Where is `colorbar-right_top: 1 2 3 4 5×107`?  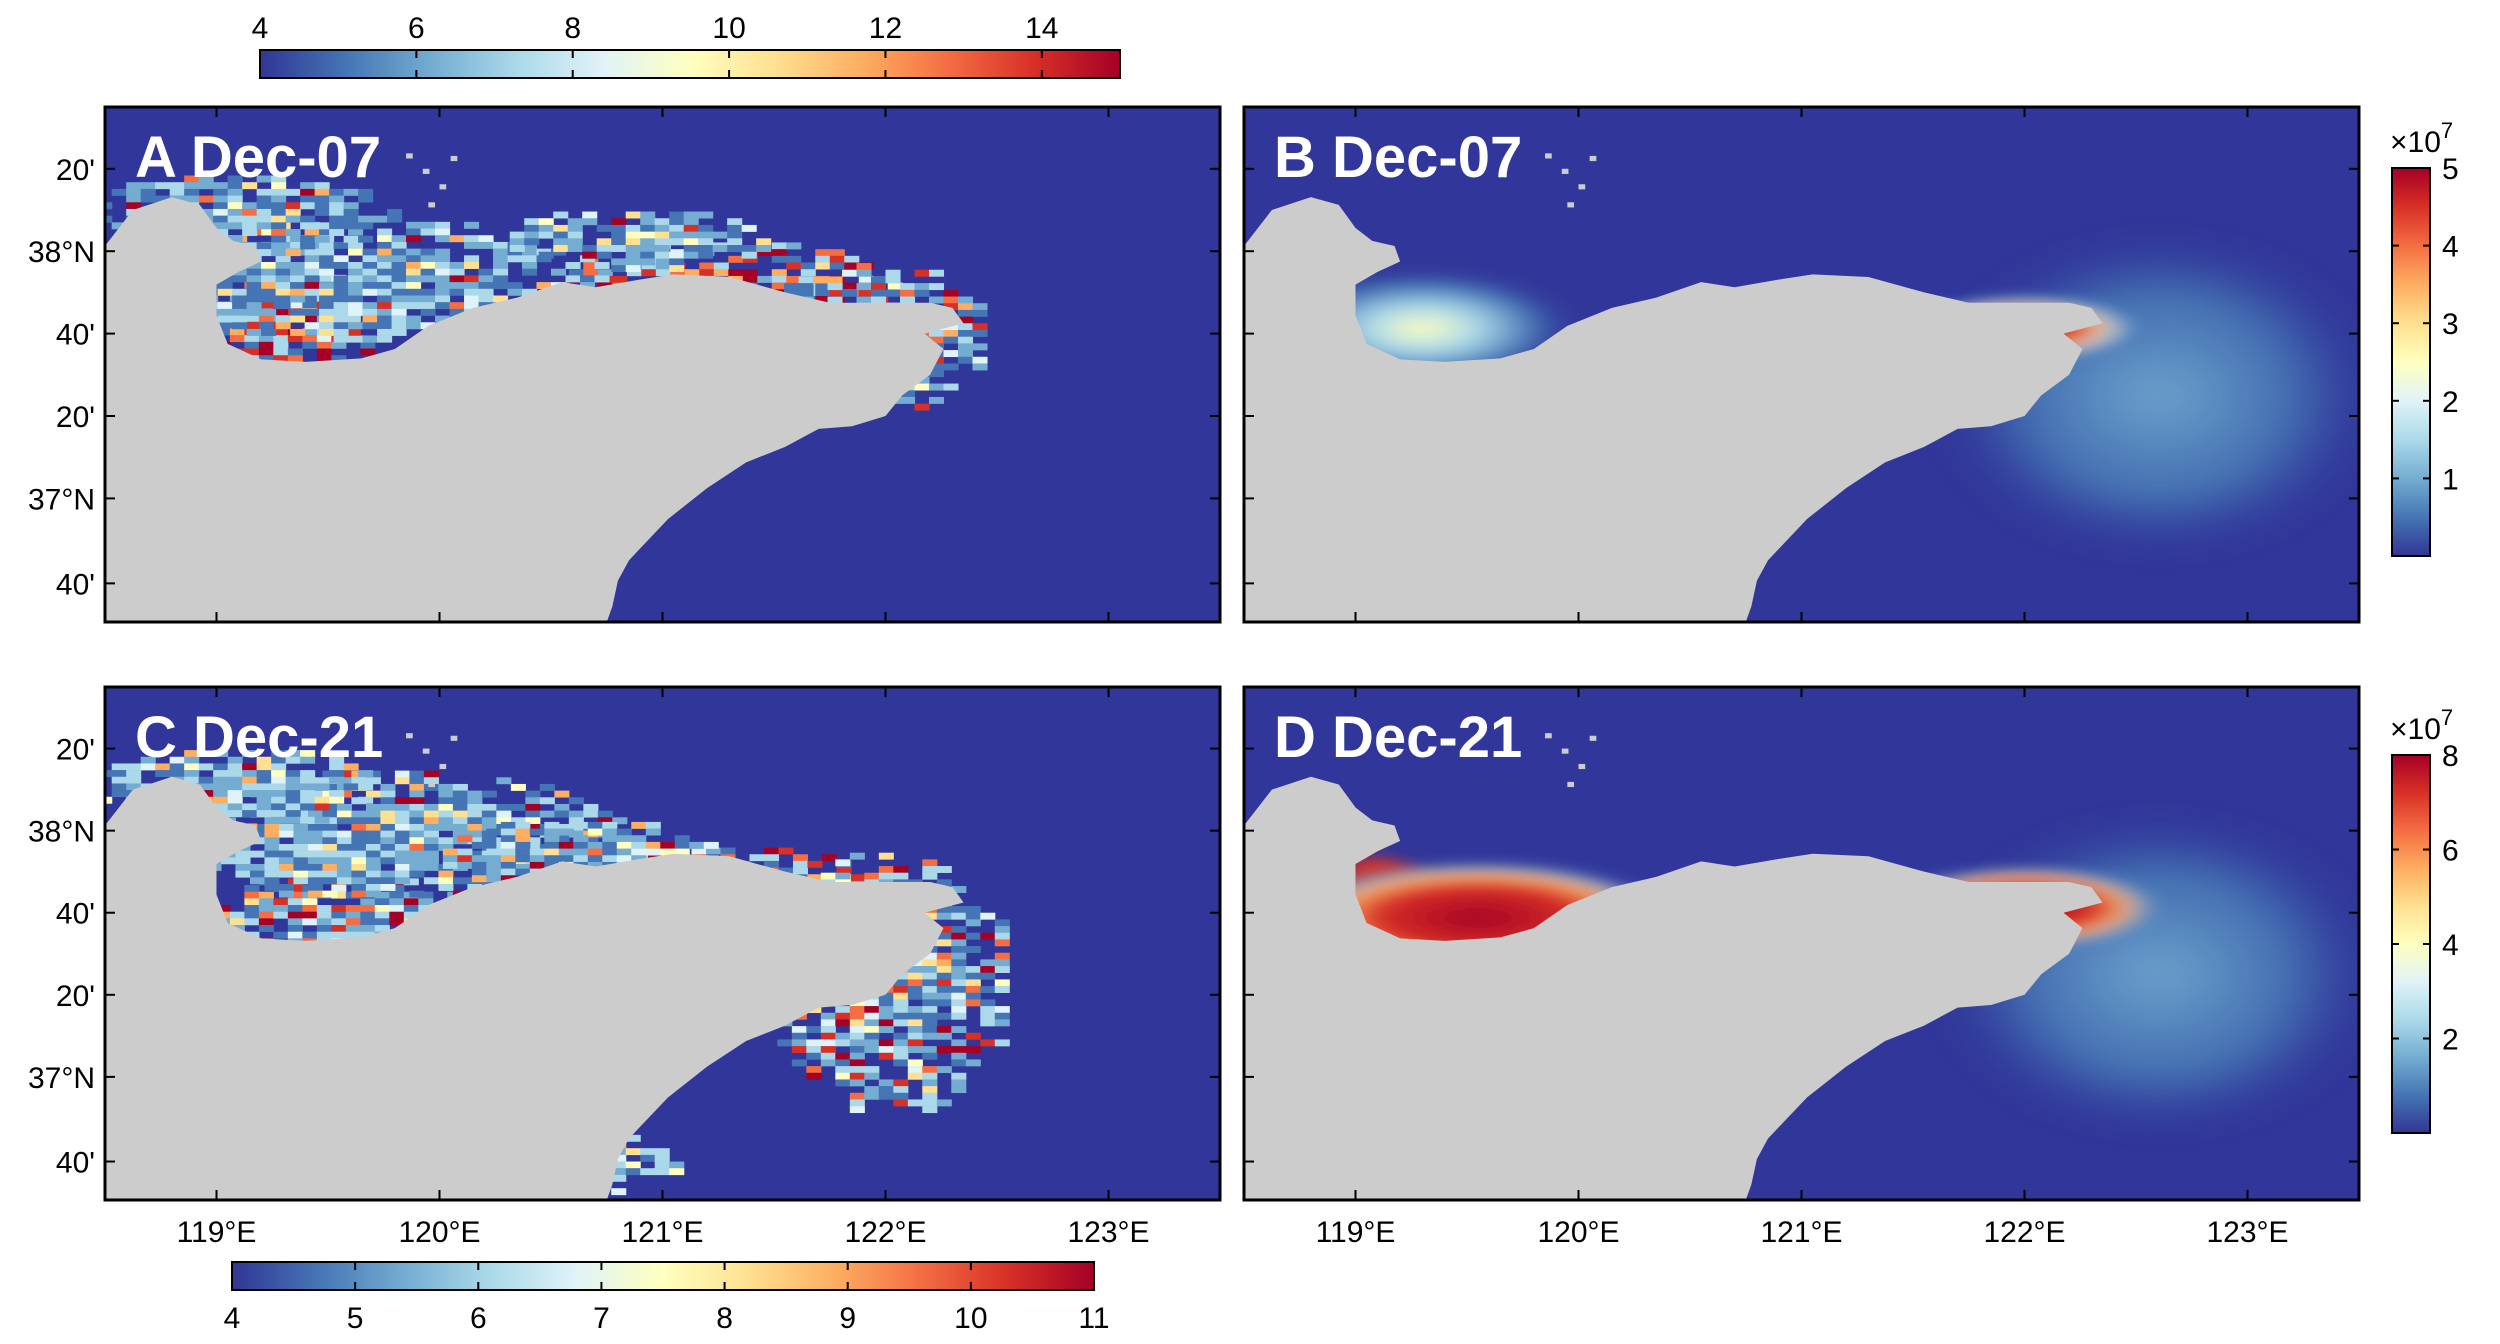 colorbar-right_top: 1 2 3 4 5×107 is located at coordinates (2424, 337).